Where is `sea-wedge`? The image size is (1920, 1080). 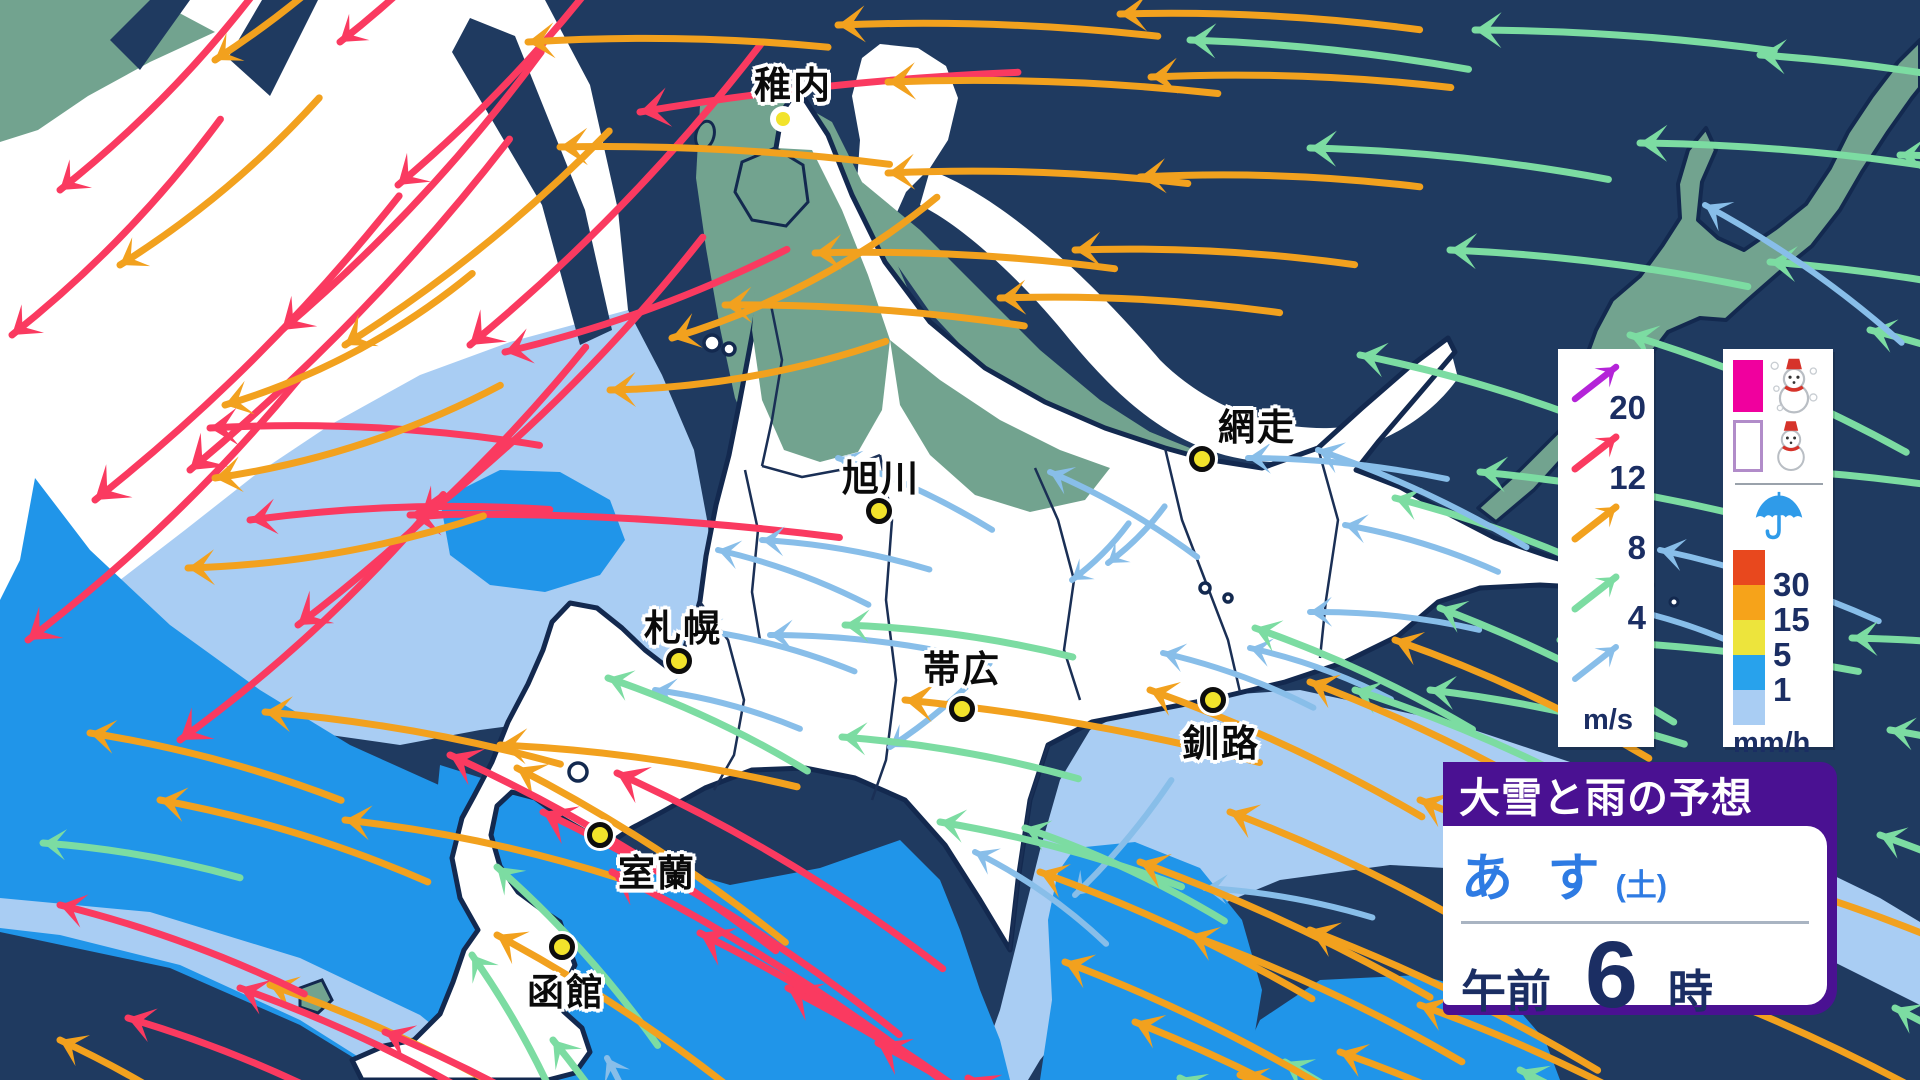
sea-wedge is located at coordinates (195, 1006).